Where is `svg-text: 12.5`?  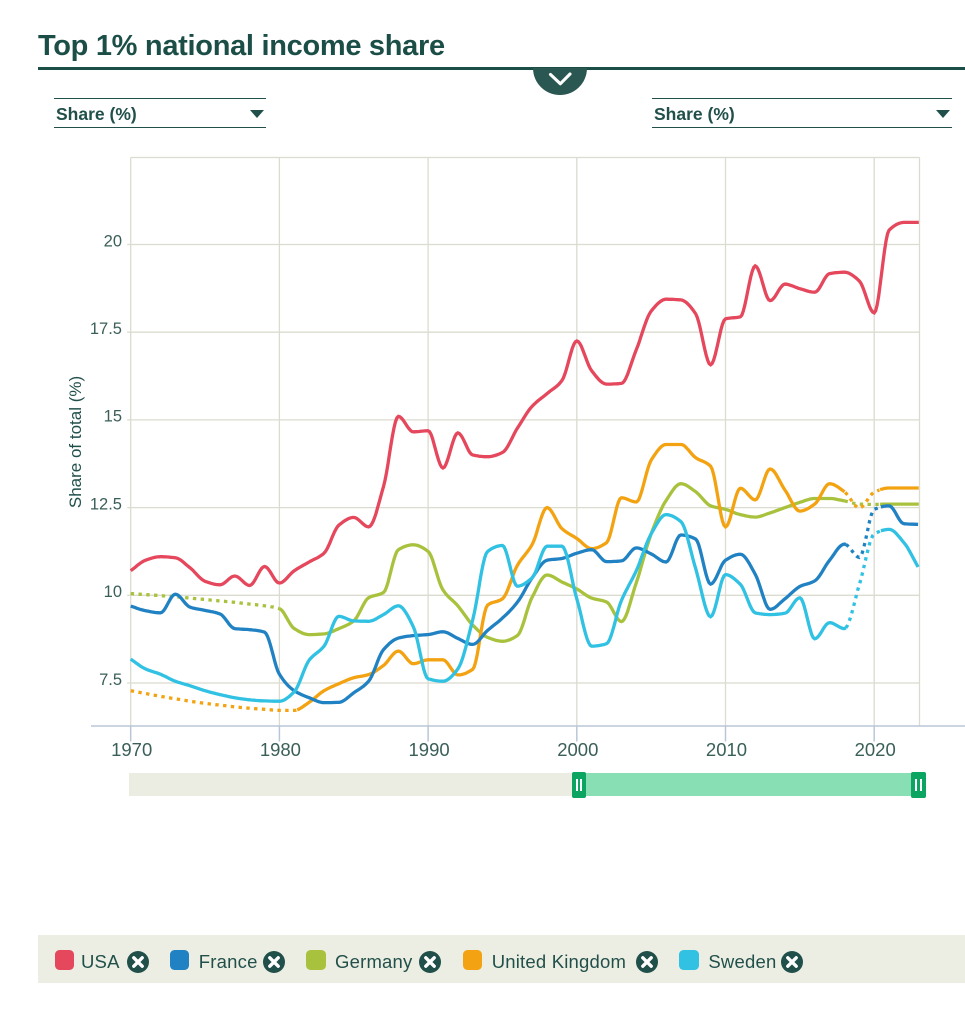 svg-text: 12.5 is located at coordinates (106, 504).